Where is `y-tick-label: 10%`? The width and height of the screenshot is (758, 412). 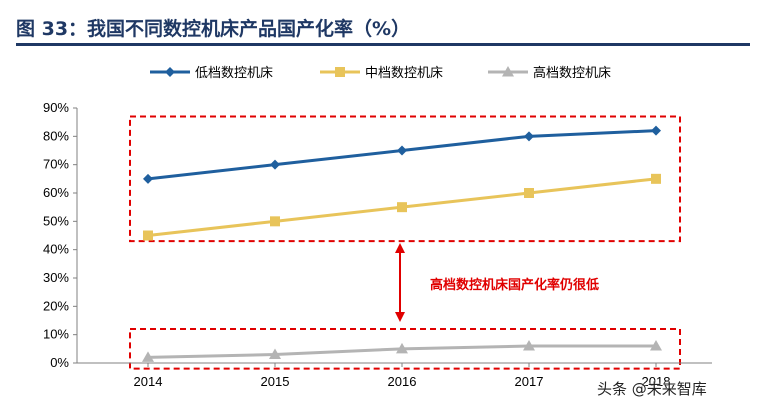 y-tick-label: 10% is located at coordinates (56, 334).